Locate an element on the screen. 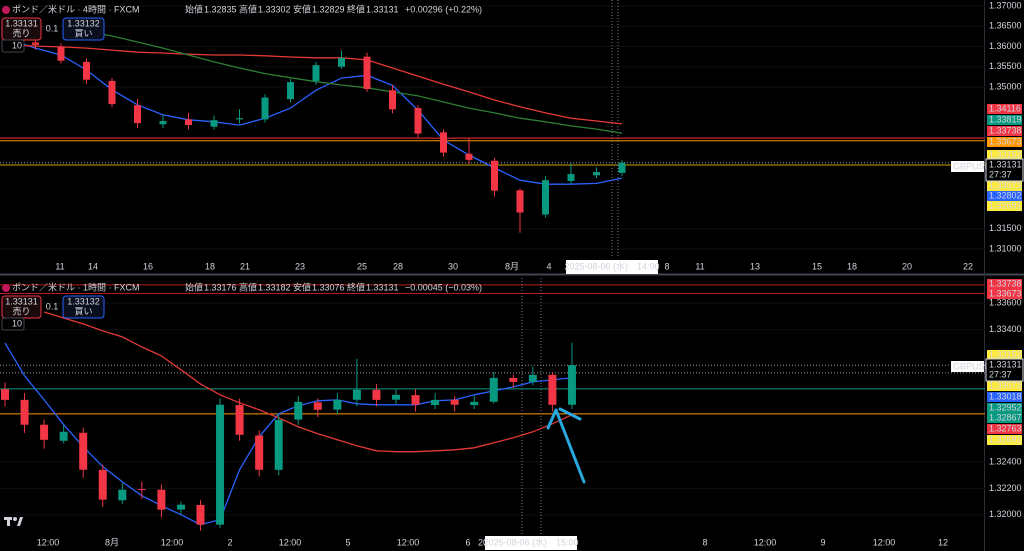 The height and width of the screenshot is (551, 1024). x-tick-label: 6 is located at coordinates (467, 542).